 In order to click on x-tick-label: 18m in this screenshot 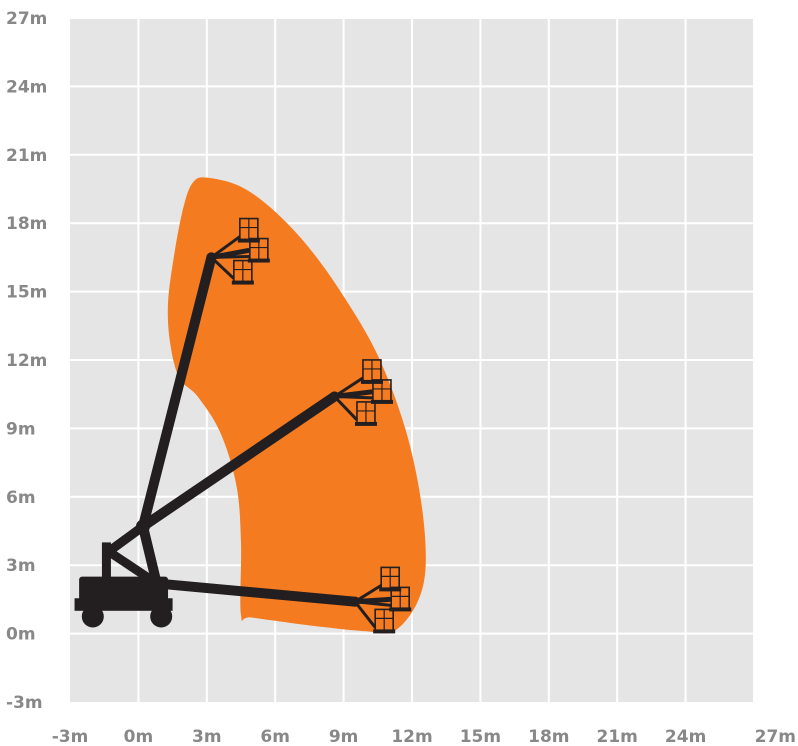, I will do `click(548, 736)`.